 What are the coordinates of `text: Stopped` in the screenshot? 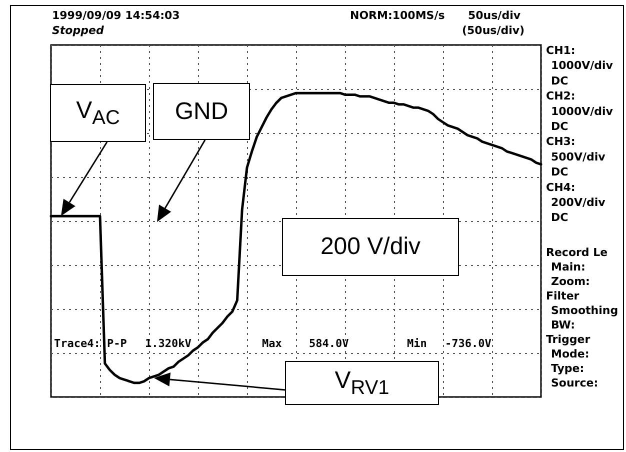 It's located at (78, 30).